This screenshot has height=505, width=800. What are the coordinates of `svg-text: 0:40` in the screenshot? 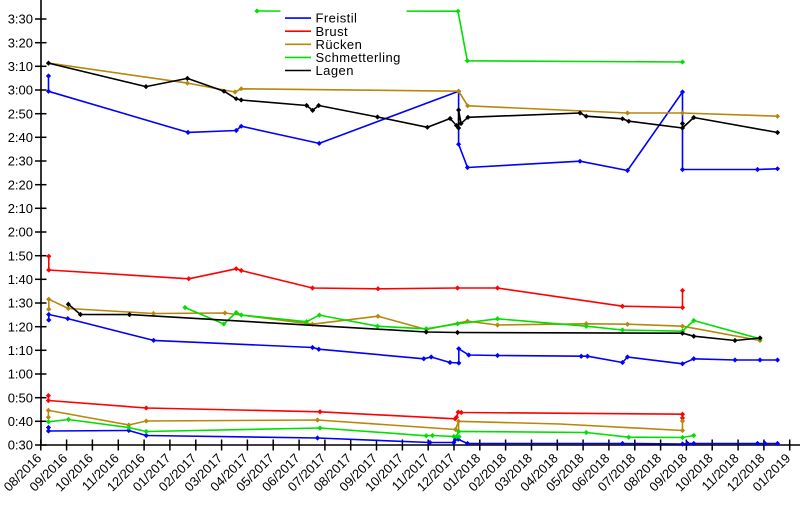 It's located at (20, 421).